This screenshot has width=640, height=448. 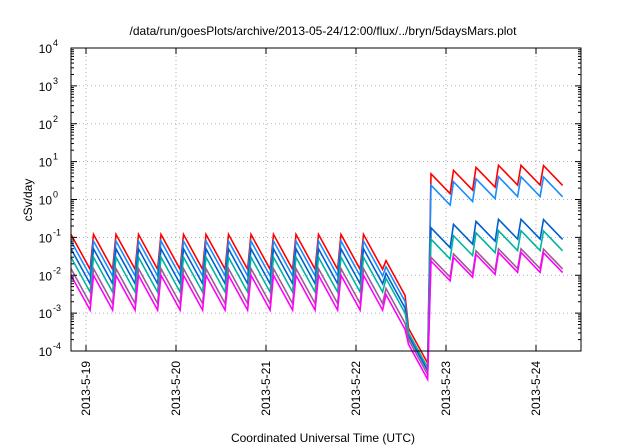 I want to click on y-tick-exponent: 3, so click(x=55, y=81).